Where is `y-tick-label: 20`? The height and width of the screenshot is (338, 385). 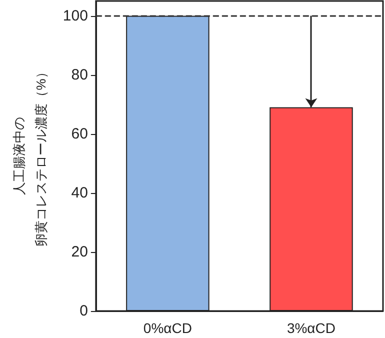 y-tick-label: 20 is located at coordinates (79, 251).